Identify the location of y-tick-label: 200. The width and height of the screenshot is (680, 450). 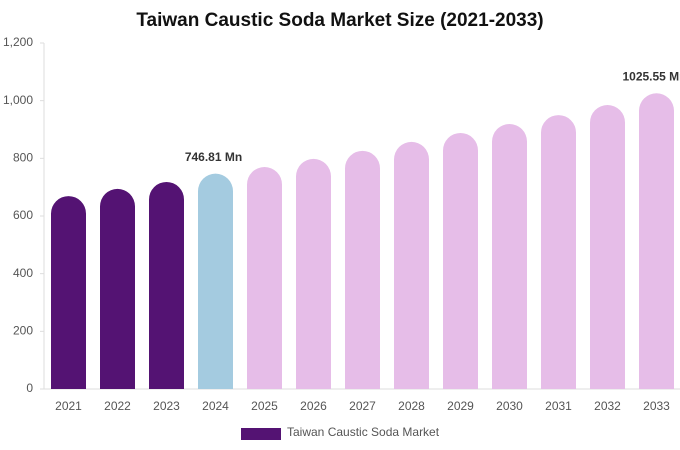
(23, 331).